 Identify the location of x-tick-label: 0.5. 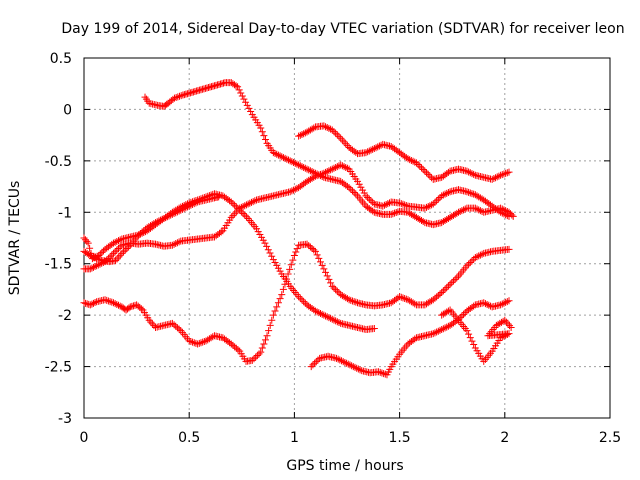
(189, 438).